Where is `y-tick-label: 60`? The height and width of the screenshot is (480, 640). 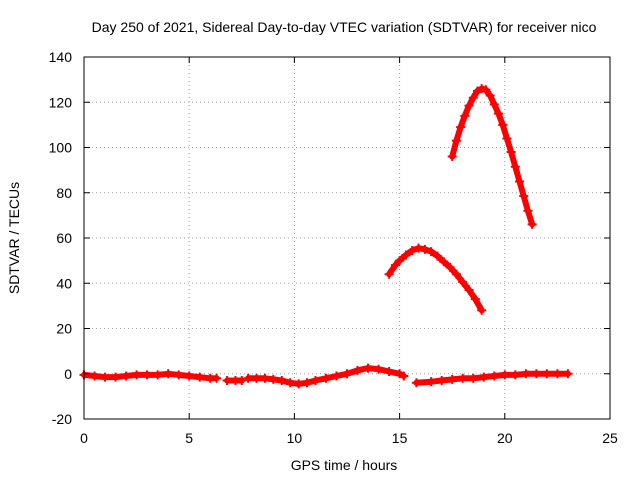 y-tick-label: 60 is located at coordinates (64, 238).